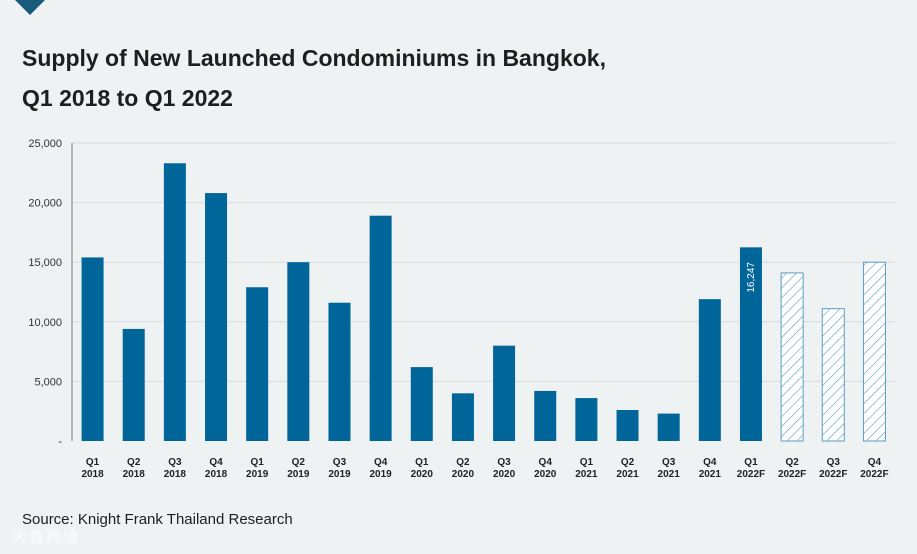 This screenshot has width=917, height=554. Describe the element at coordinates (751, 277) in the screenshot. I see `data-label: 16,247` at that location.